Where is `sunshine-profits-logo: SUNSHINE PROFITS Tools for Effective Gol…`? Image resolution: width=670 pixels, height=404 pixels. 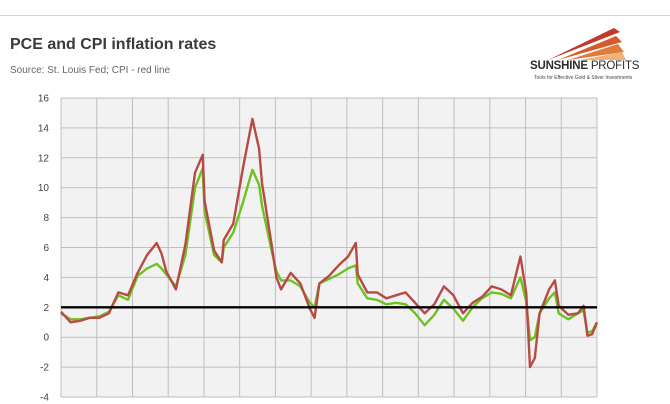 sunshine-profits-logo: SUNSHINE PROFITS Tools for Effective Gol… is located at coordinates (598, 54).